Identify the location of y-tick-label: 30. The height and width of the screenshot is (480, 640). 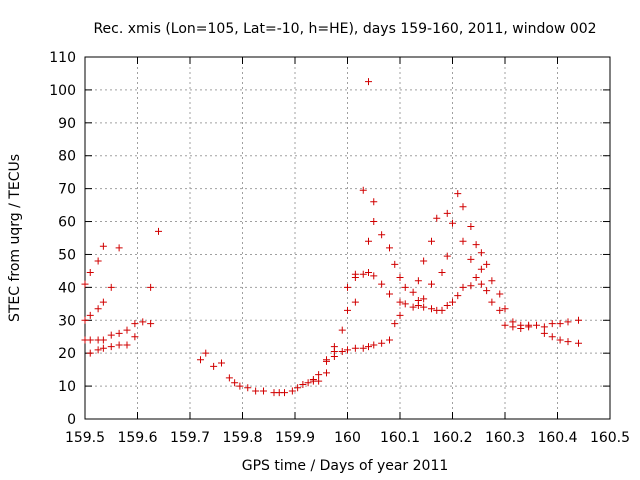
(67, 321).